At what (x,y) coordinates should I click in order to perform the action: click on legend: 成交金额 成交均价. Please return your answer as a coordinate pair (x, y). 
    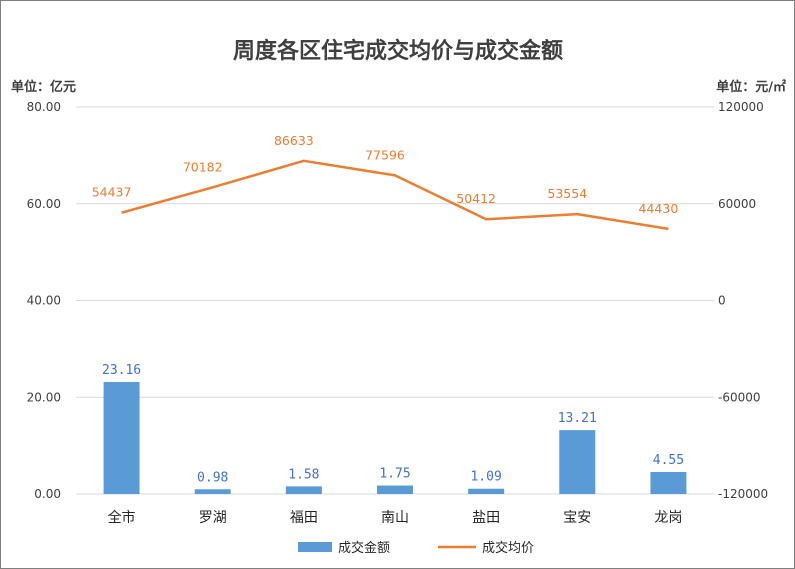
    Looking at the image, I should click on (416, 548).